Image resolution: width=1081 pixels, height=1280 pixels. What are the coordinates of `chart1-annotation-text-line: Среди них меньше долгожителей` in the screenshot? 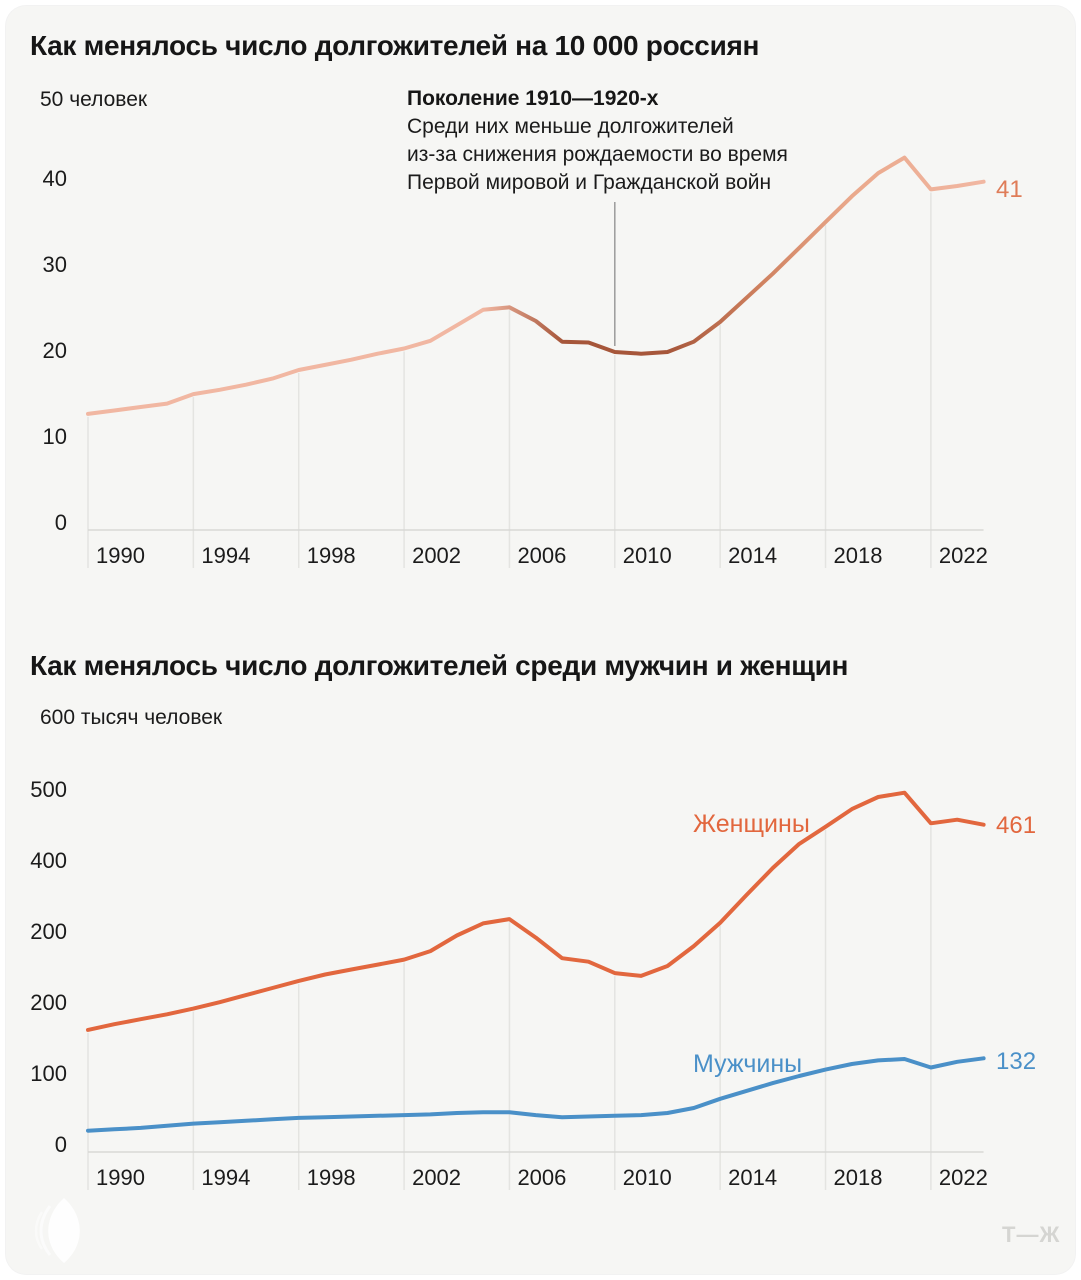 It's located at (570, 126).